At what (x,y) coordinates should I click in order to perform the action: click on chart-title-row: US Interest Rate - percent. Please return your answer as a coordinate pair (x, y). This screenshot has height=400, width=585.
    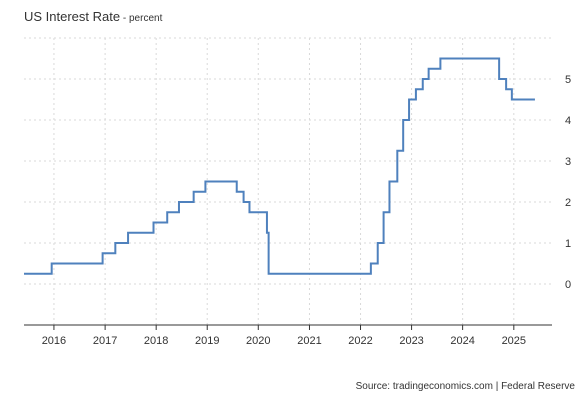
    Looking at the image, I should click on (93, 17).